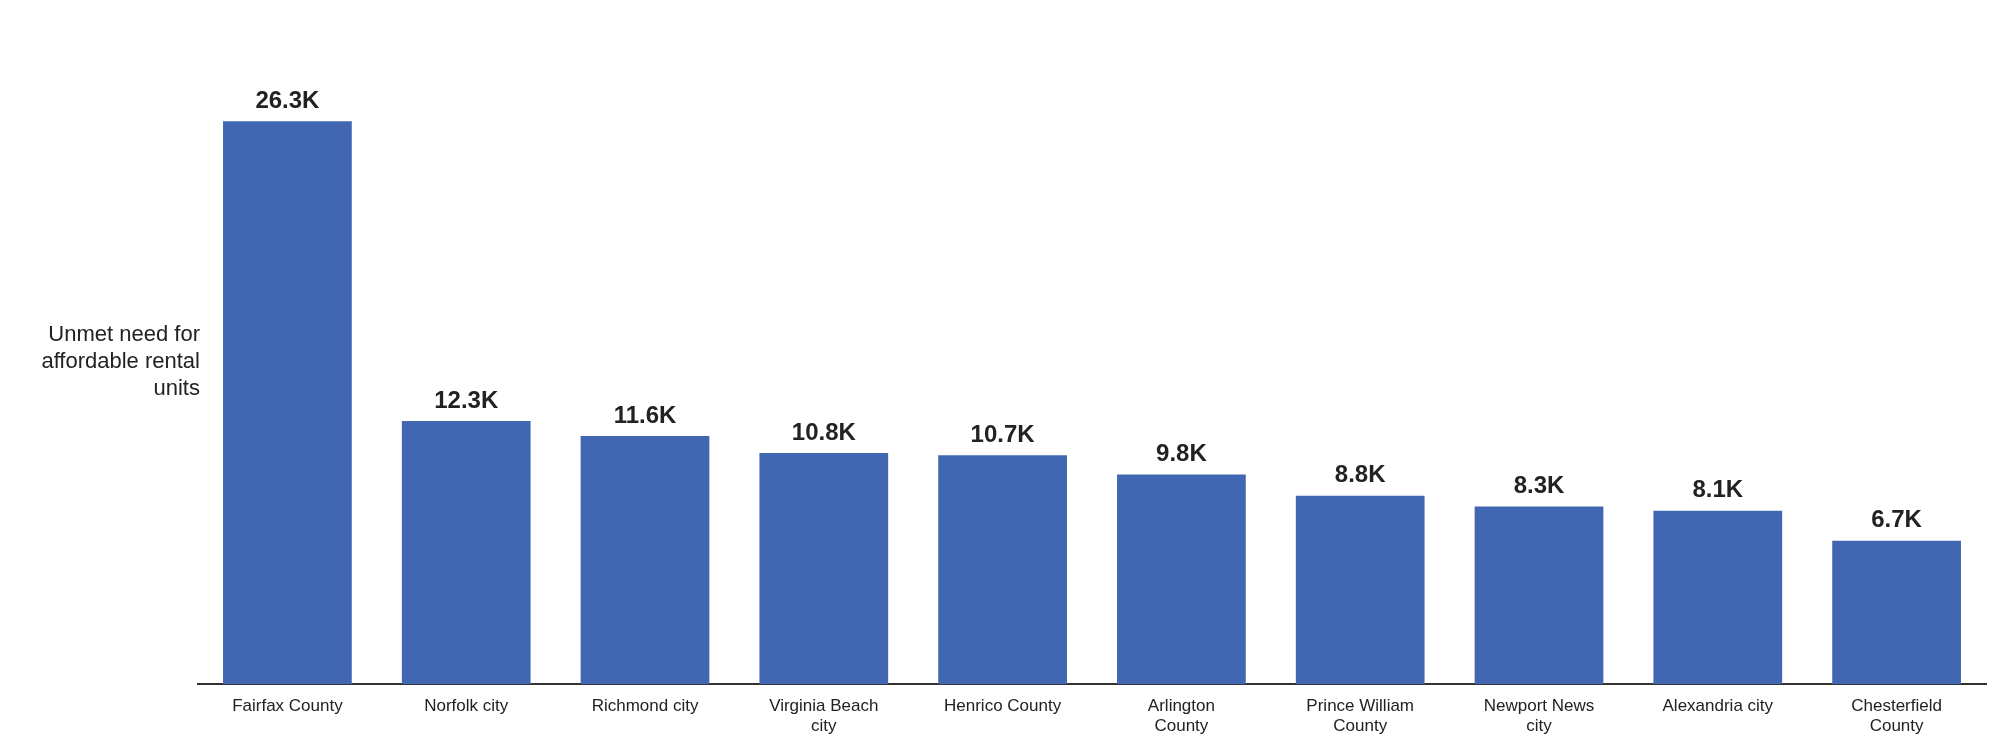 The width and height of the screenshot is (1991, 754). What do you see at coordinates (1896, 716) in the screenshot?
I see `x-tick-label: Chesterfield County` at bounding box center [1896, 716].